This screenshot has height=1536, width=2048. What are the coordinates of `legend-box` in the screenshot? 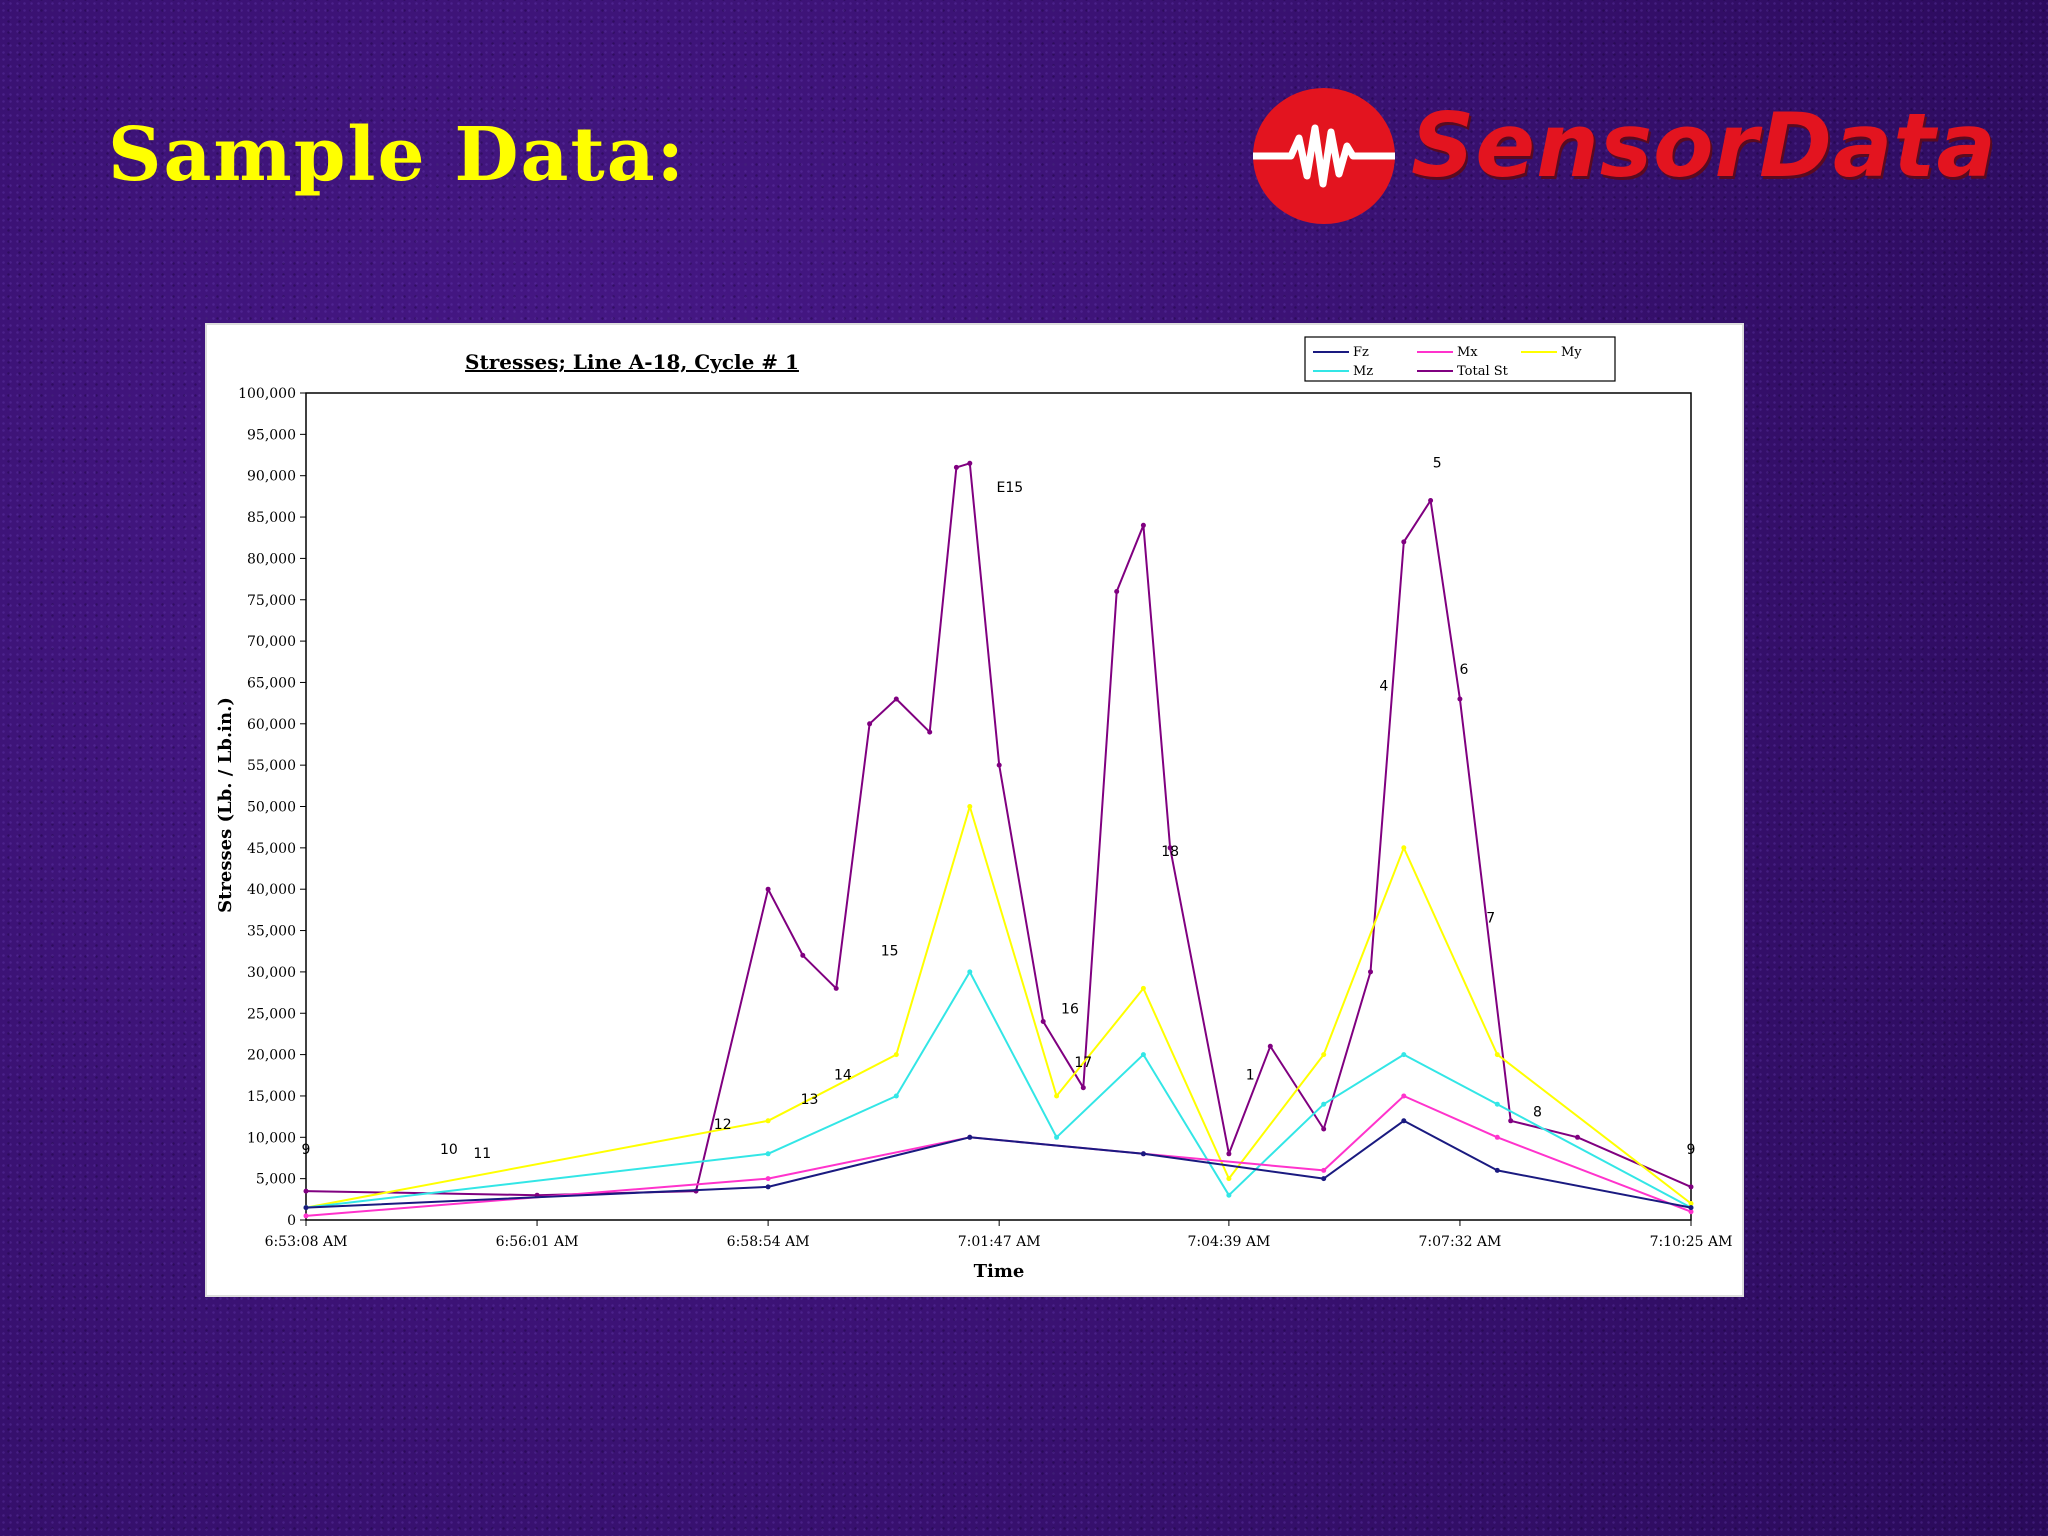 It's located at (1460, 359).